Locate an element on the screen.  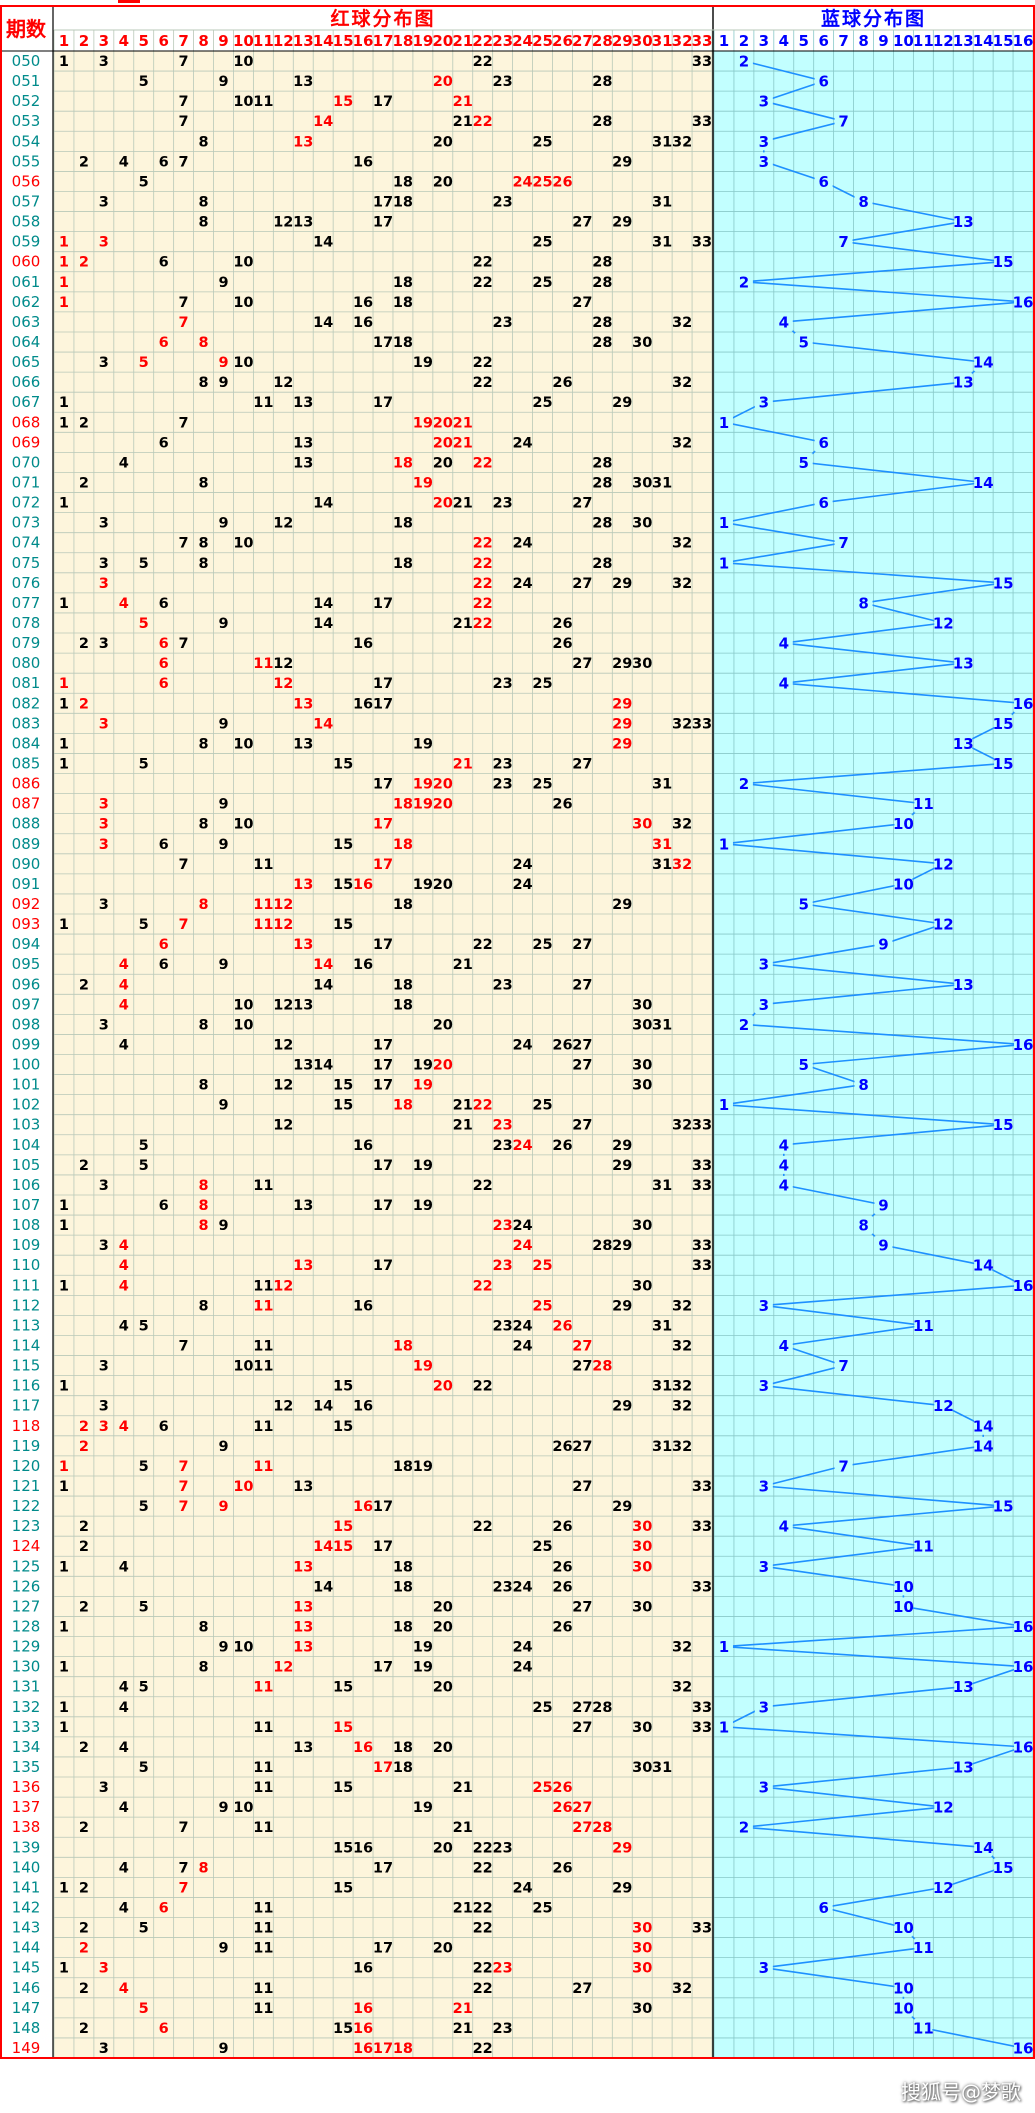
red-ball-number: 32 is located at coordinates (682, 865).